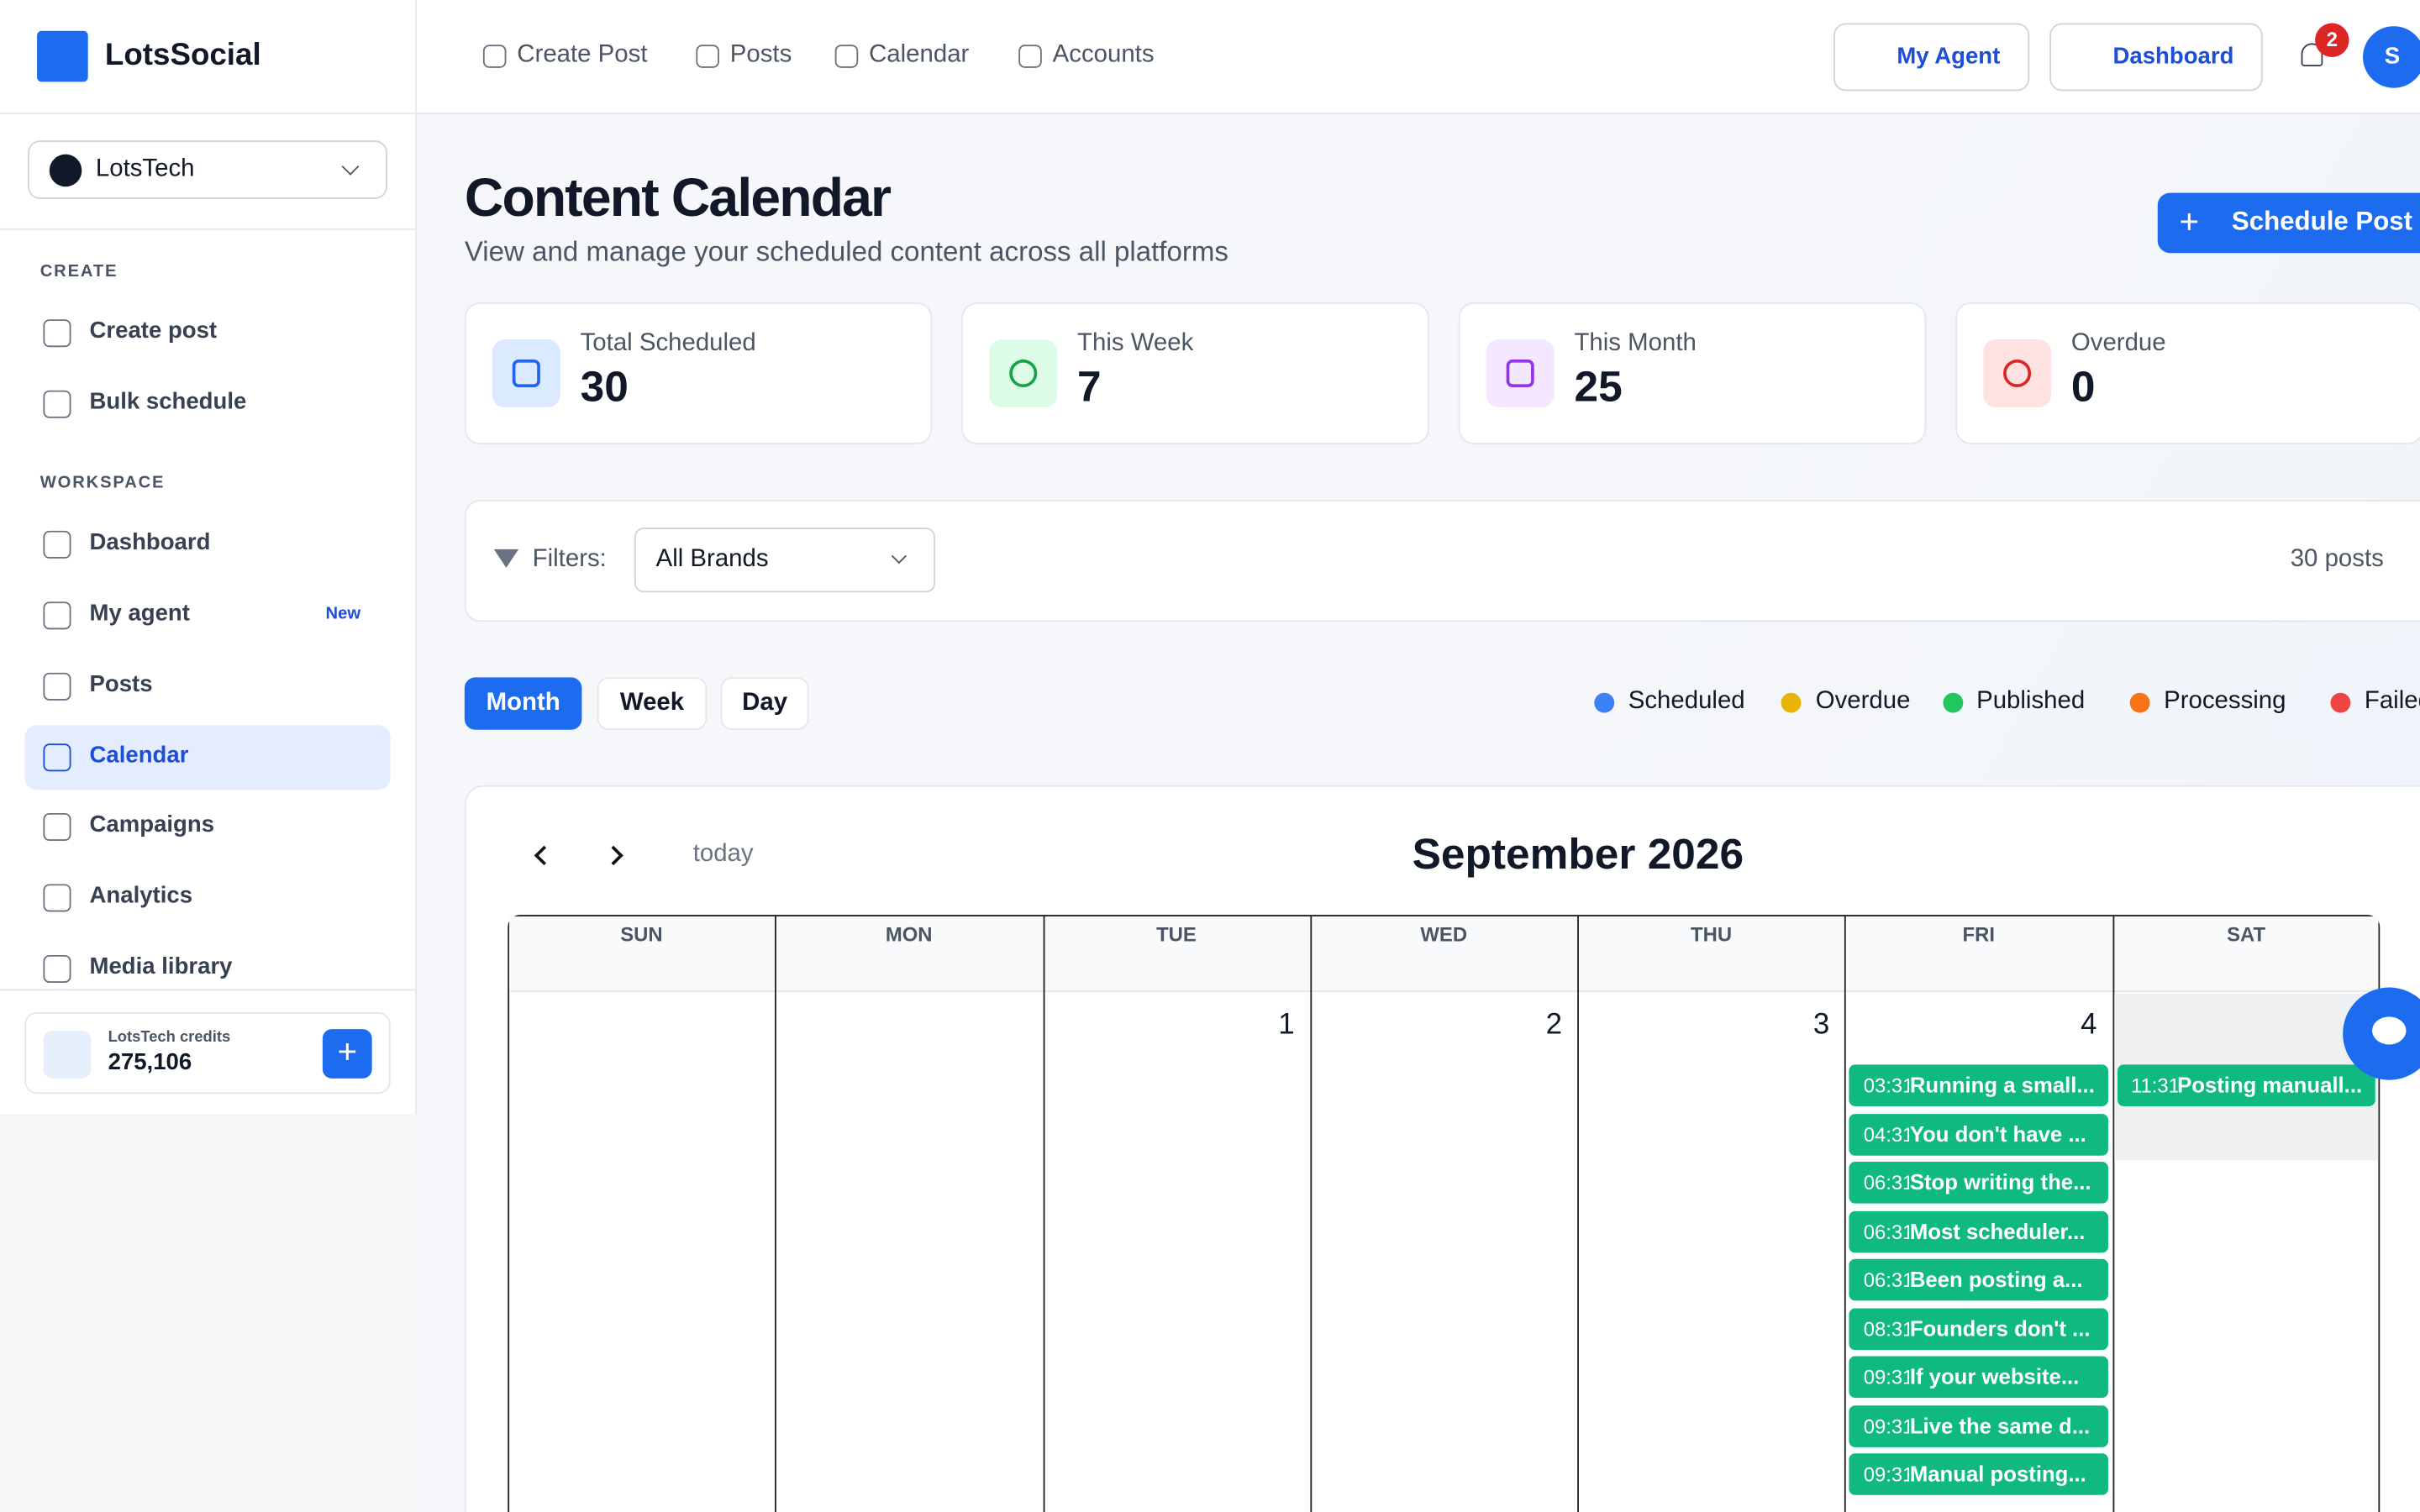 The height and width of the screenshot is (1512, 2420). What do you see at coordinates (678, 198) in the screenshot?
I see `page-title: Content Calendar` at bounding box center [678, 198].